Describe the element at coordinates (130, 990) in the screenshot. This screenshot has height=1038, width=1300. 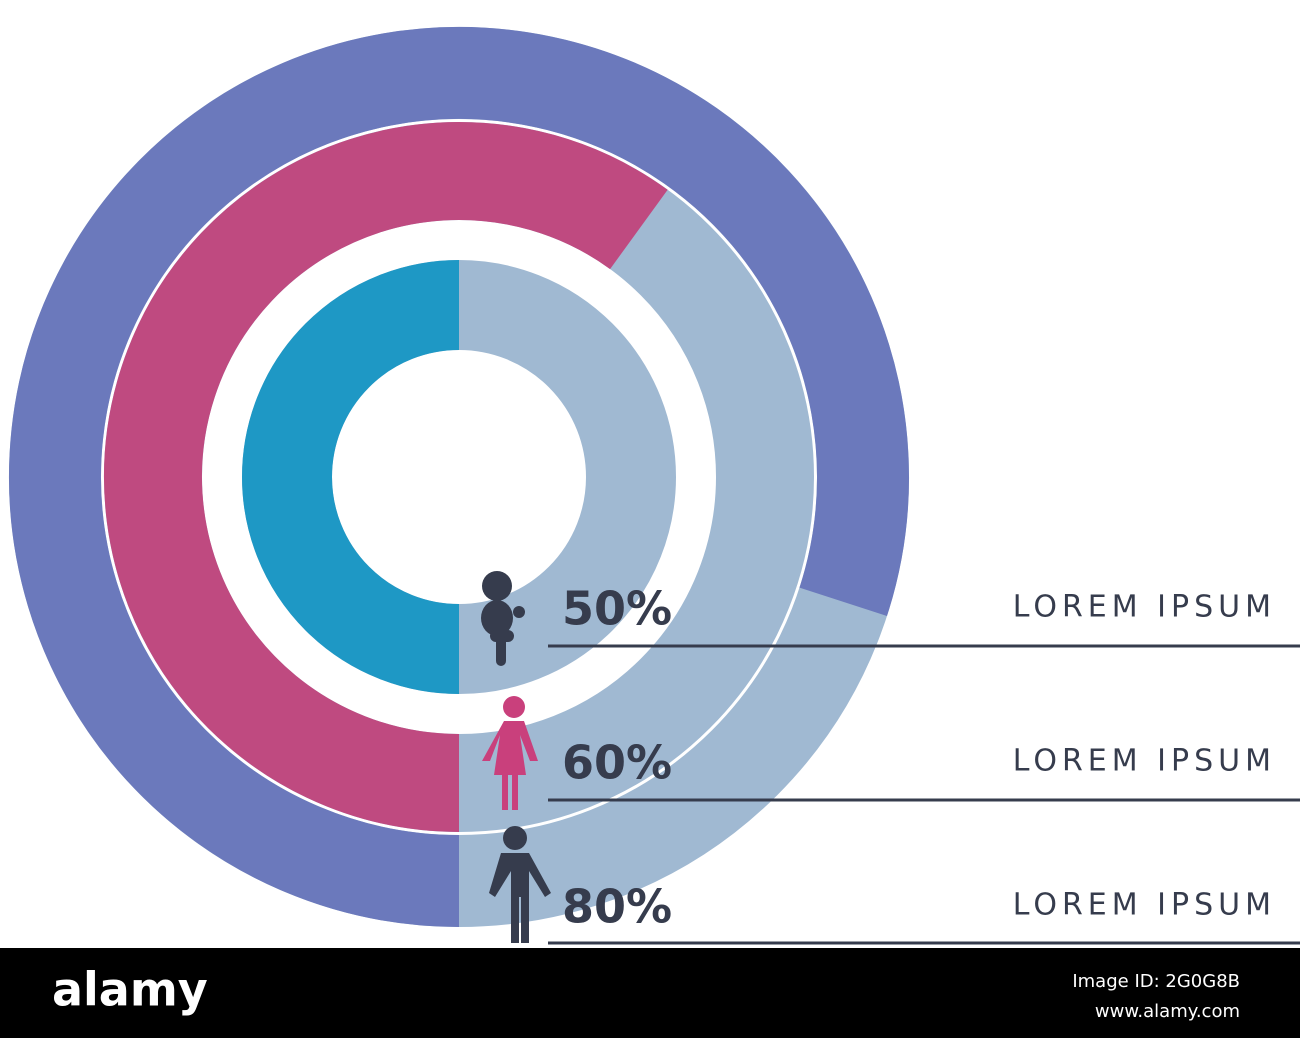
I see `watermark-brand: alamy` at that location.